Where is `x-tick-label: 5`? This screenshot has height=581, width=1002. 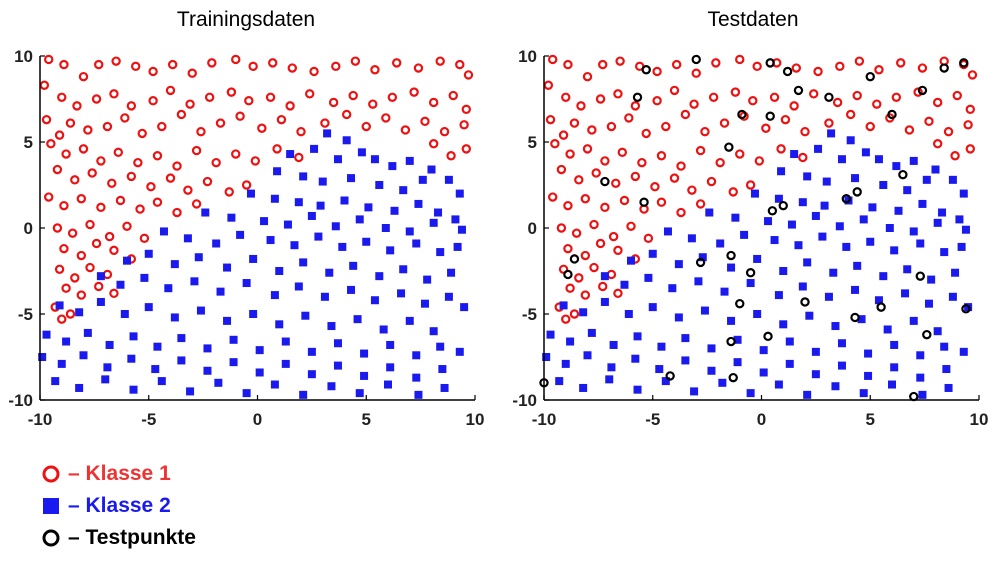
x-tick-label: 5 is located at coordinates (366, 419).